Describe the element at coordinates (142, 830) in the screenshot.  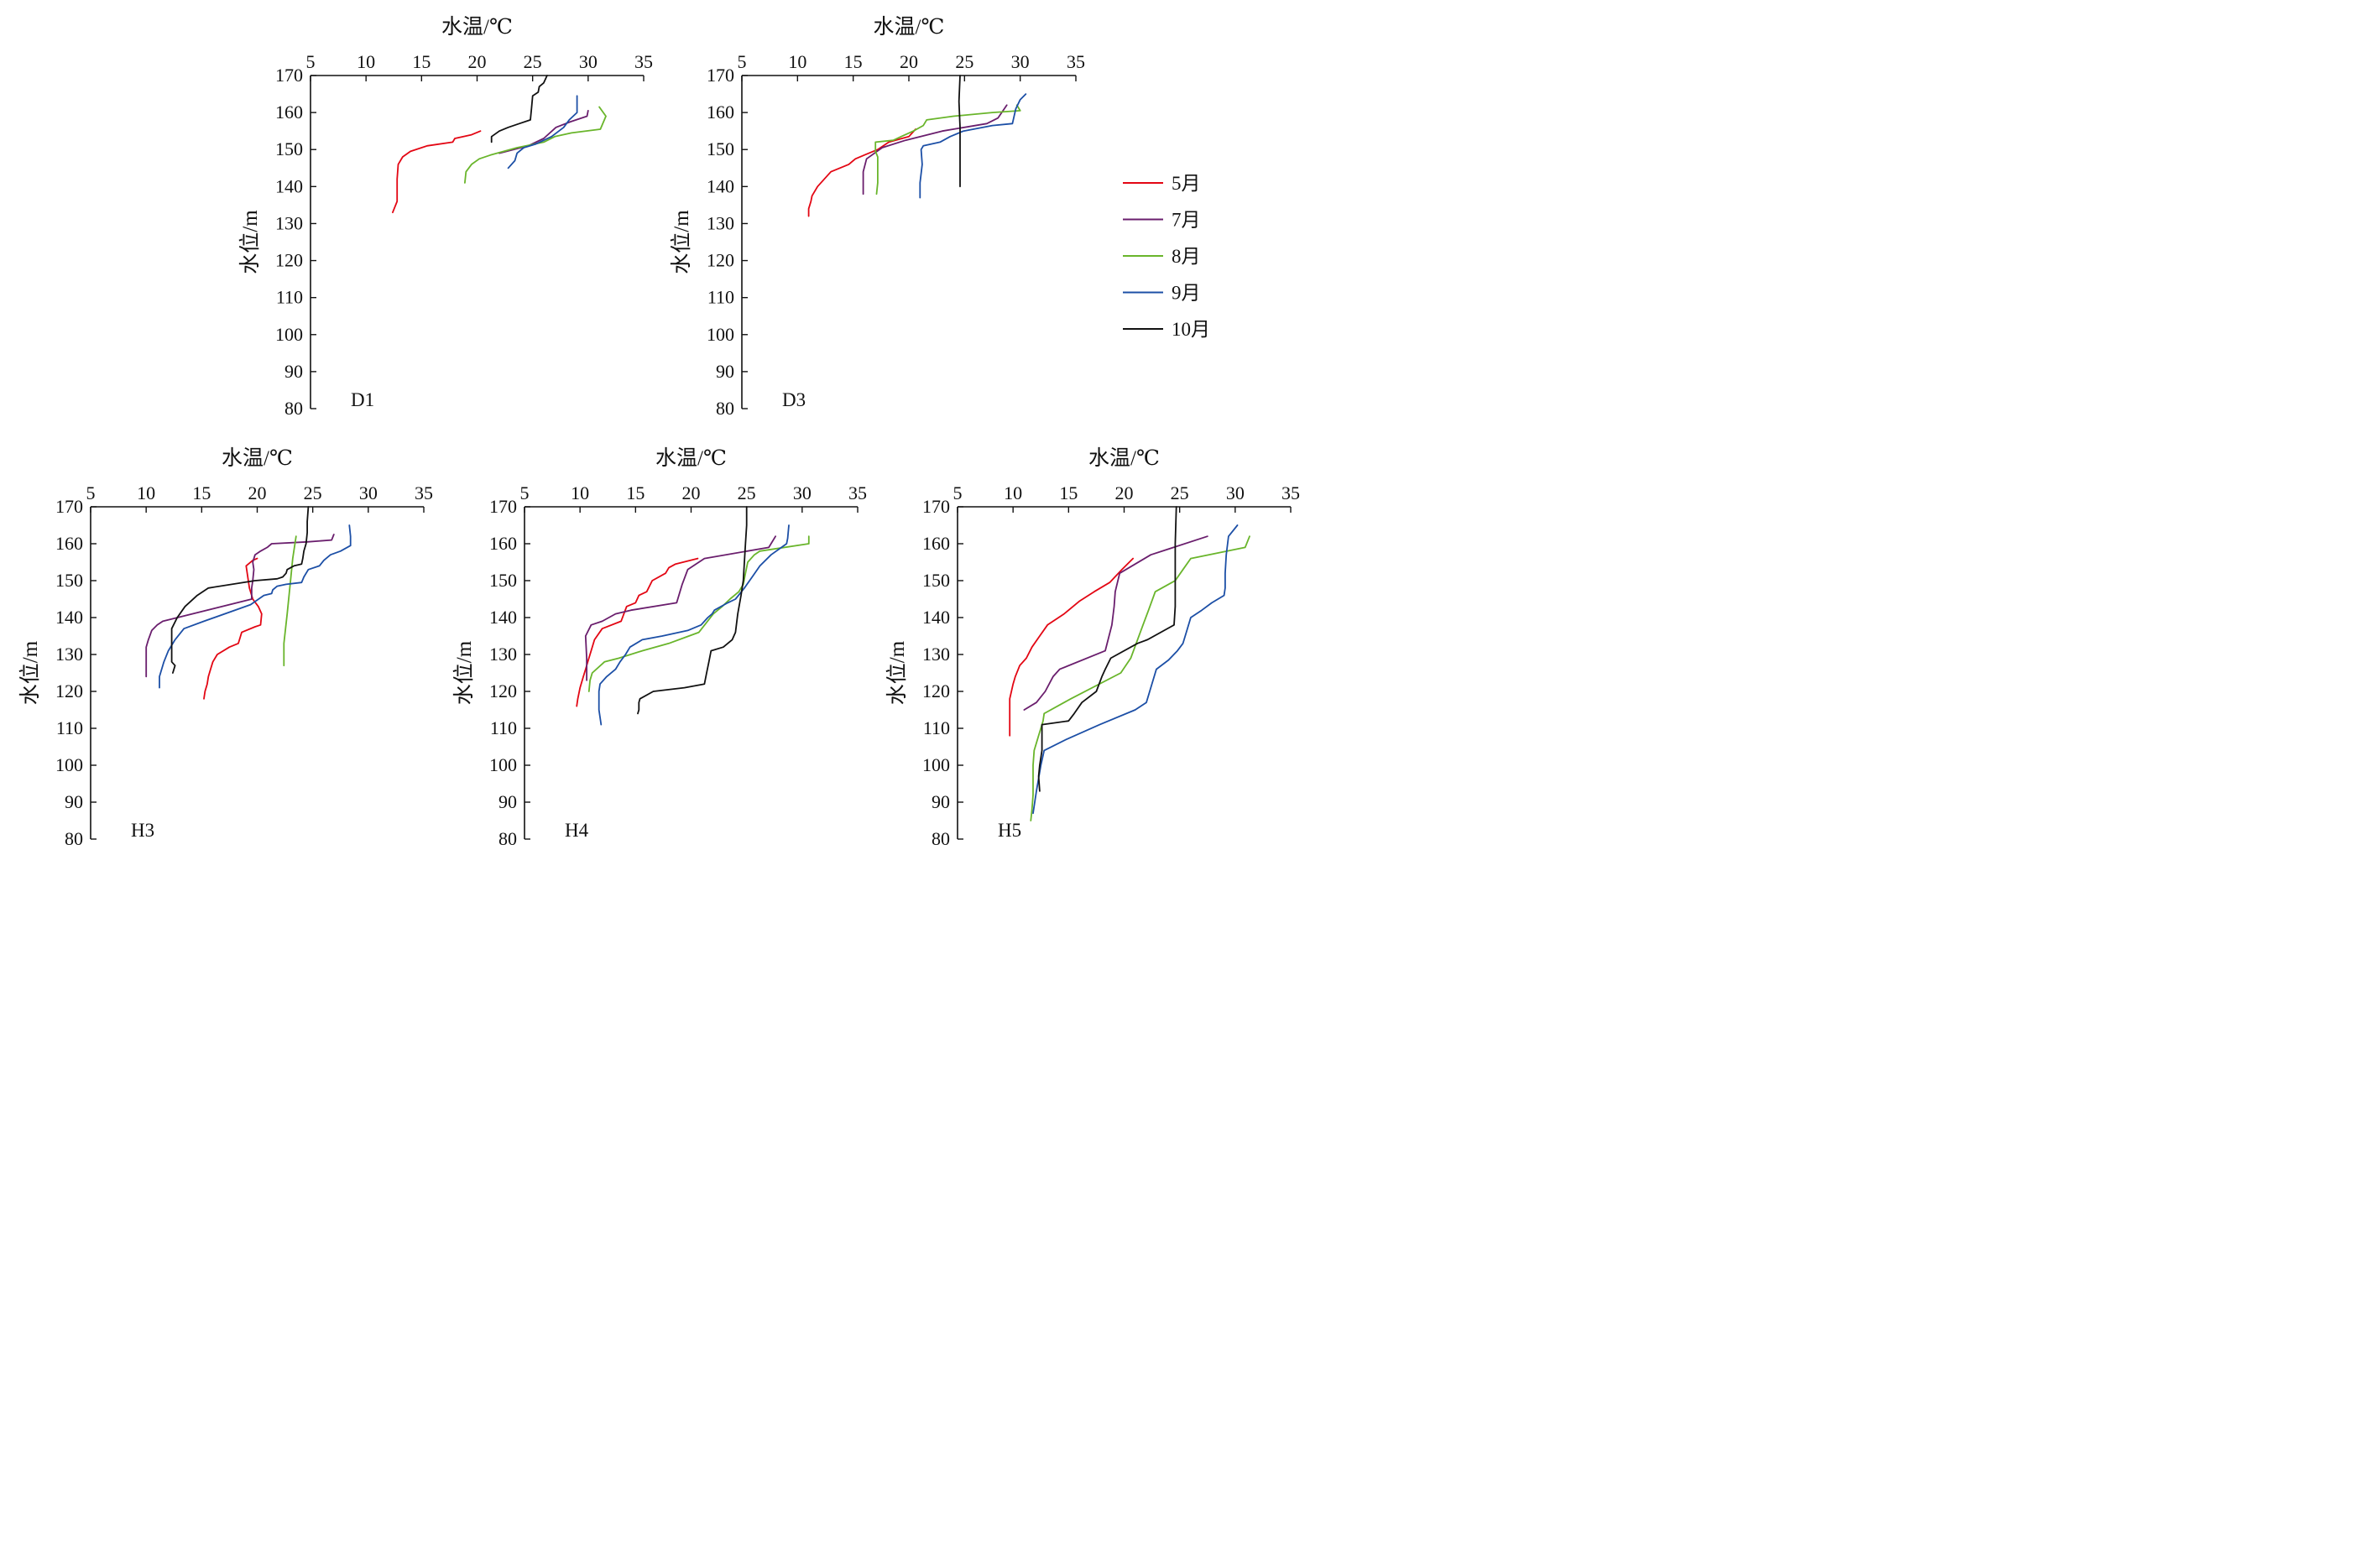
I see `panel-label: H3` at that location.